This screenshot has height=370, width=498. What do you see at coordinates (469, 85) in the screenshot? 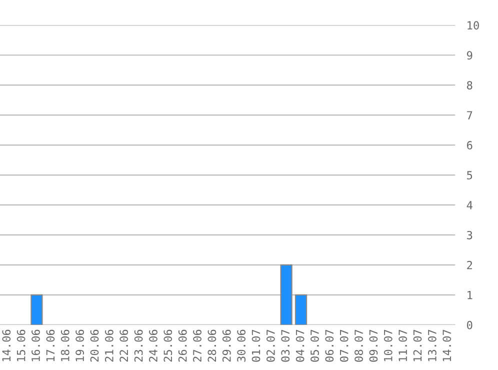
I see `y-tick-label: 8` at bounding box center [469, 85].